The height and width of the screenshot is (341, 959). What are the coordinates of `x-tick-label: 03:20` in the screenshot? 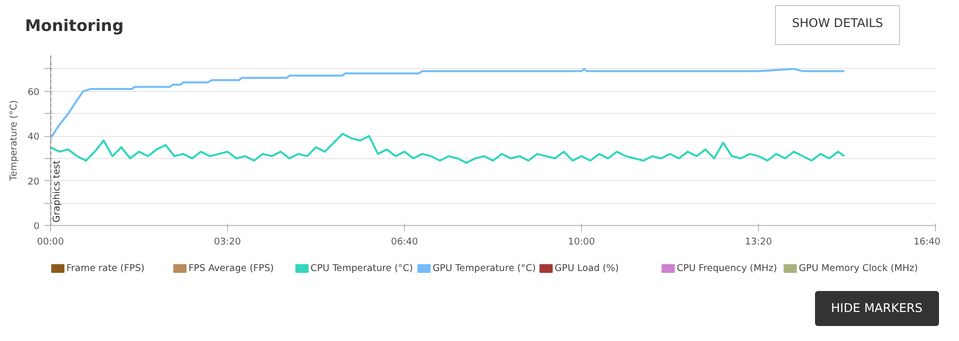 It's located at (228, 242).